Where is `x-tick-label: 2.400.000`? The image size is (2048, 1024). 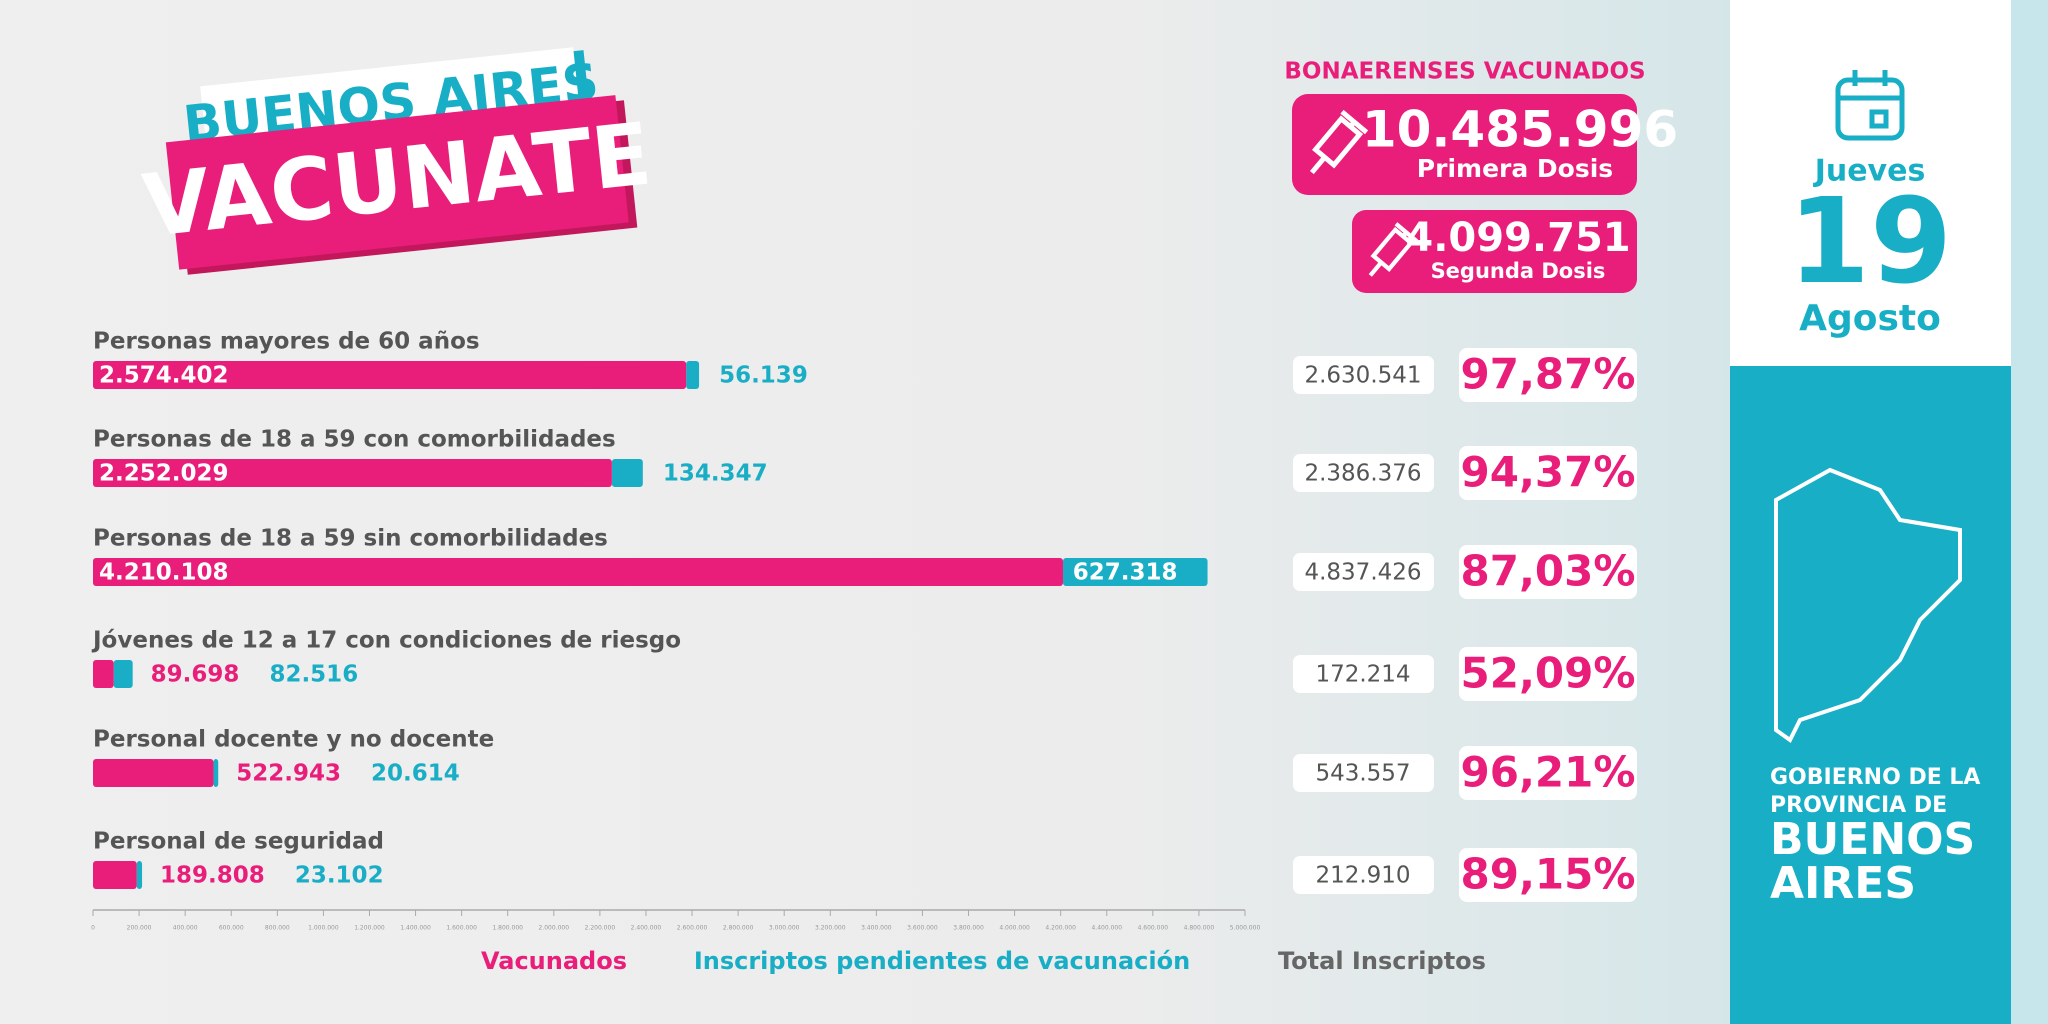 x-tick-label: 2.400.000 is located at coordinates (646, 928).